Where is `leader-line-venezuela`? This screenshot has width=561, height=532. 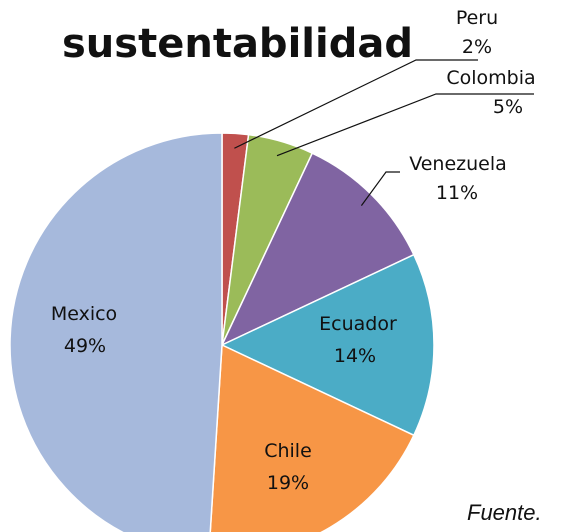 leader-line-venezuela is located at coordinates (380, 188).